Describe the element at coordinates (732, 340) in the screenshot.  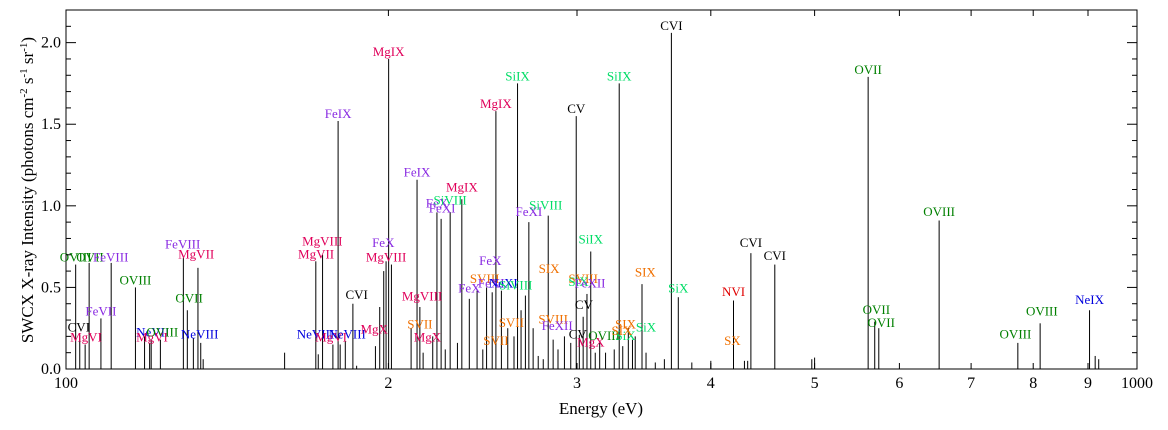
I see `line-label-66: SX` at that location.